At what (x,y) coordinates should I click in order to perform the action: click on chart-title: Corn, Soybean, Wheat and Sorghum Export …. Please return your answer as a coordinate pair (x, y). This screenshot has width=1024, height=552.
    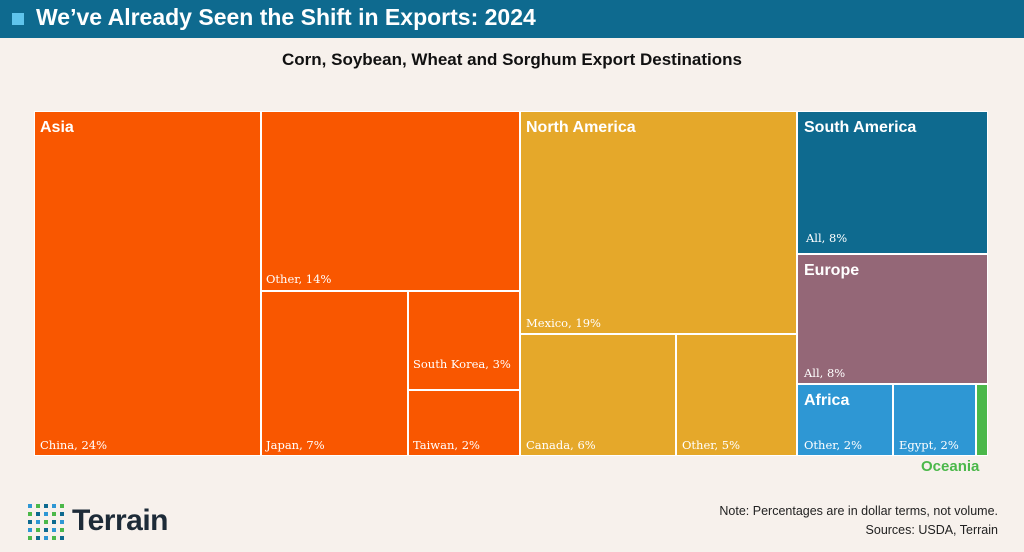
    Looking at the image, I should click on (512, 59).